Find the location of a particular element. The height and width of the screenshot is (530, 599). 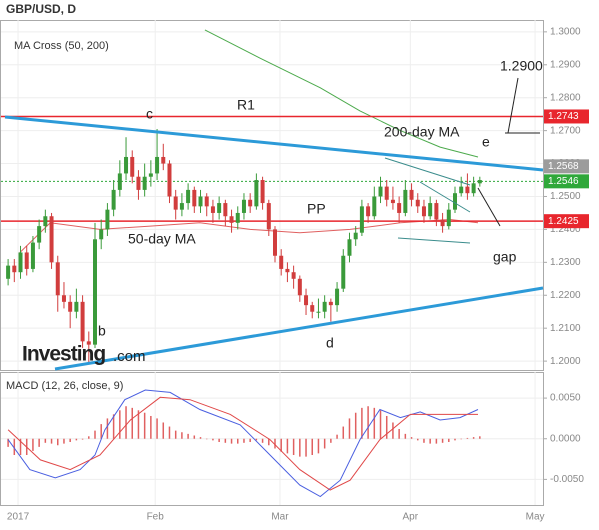

annotation: c is located at coordinates (149, 114).